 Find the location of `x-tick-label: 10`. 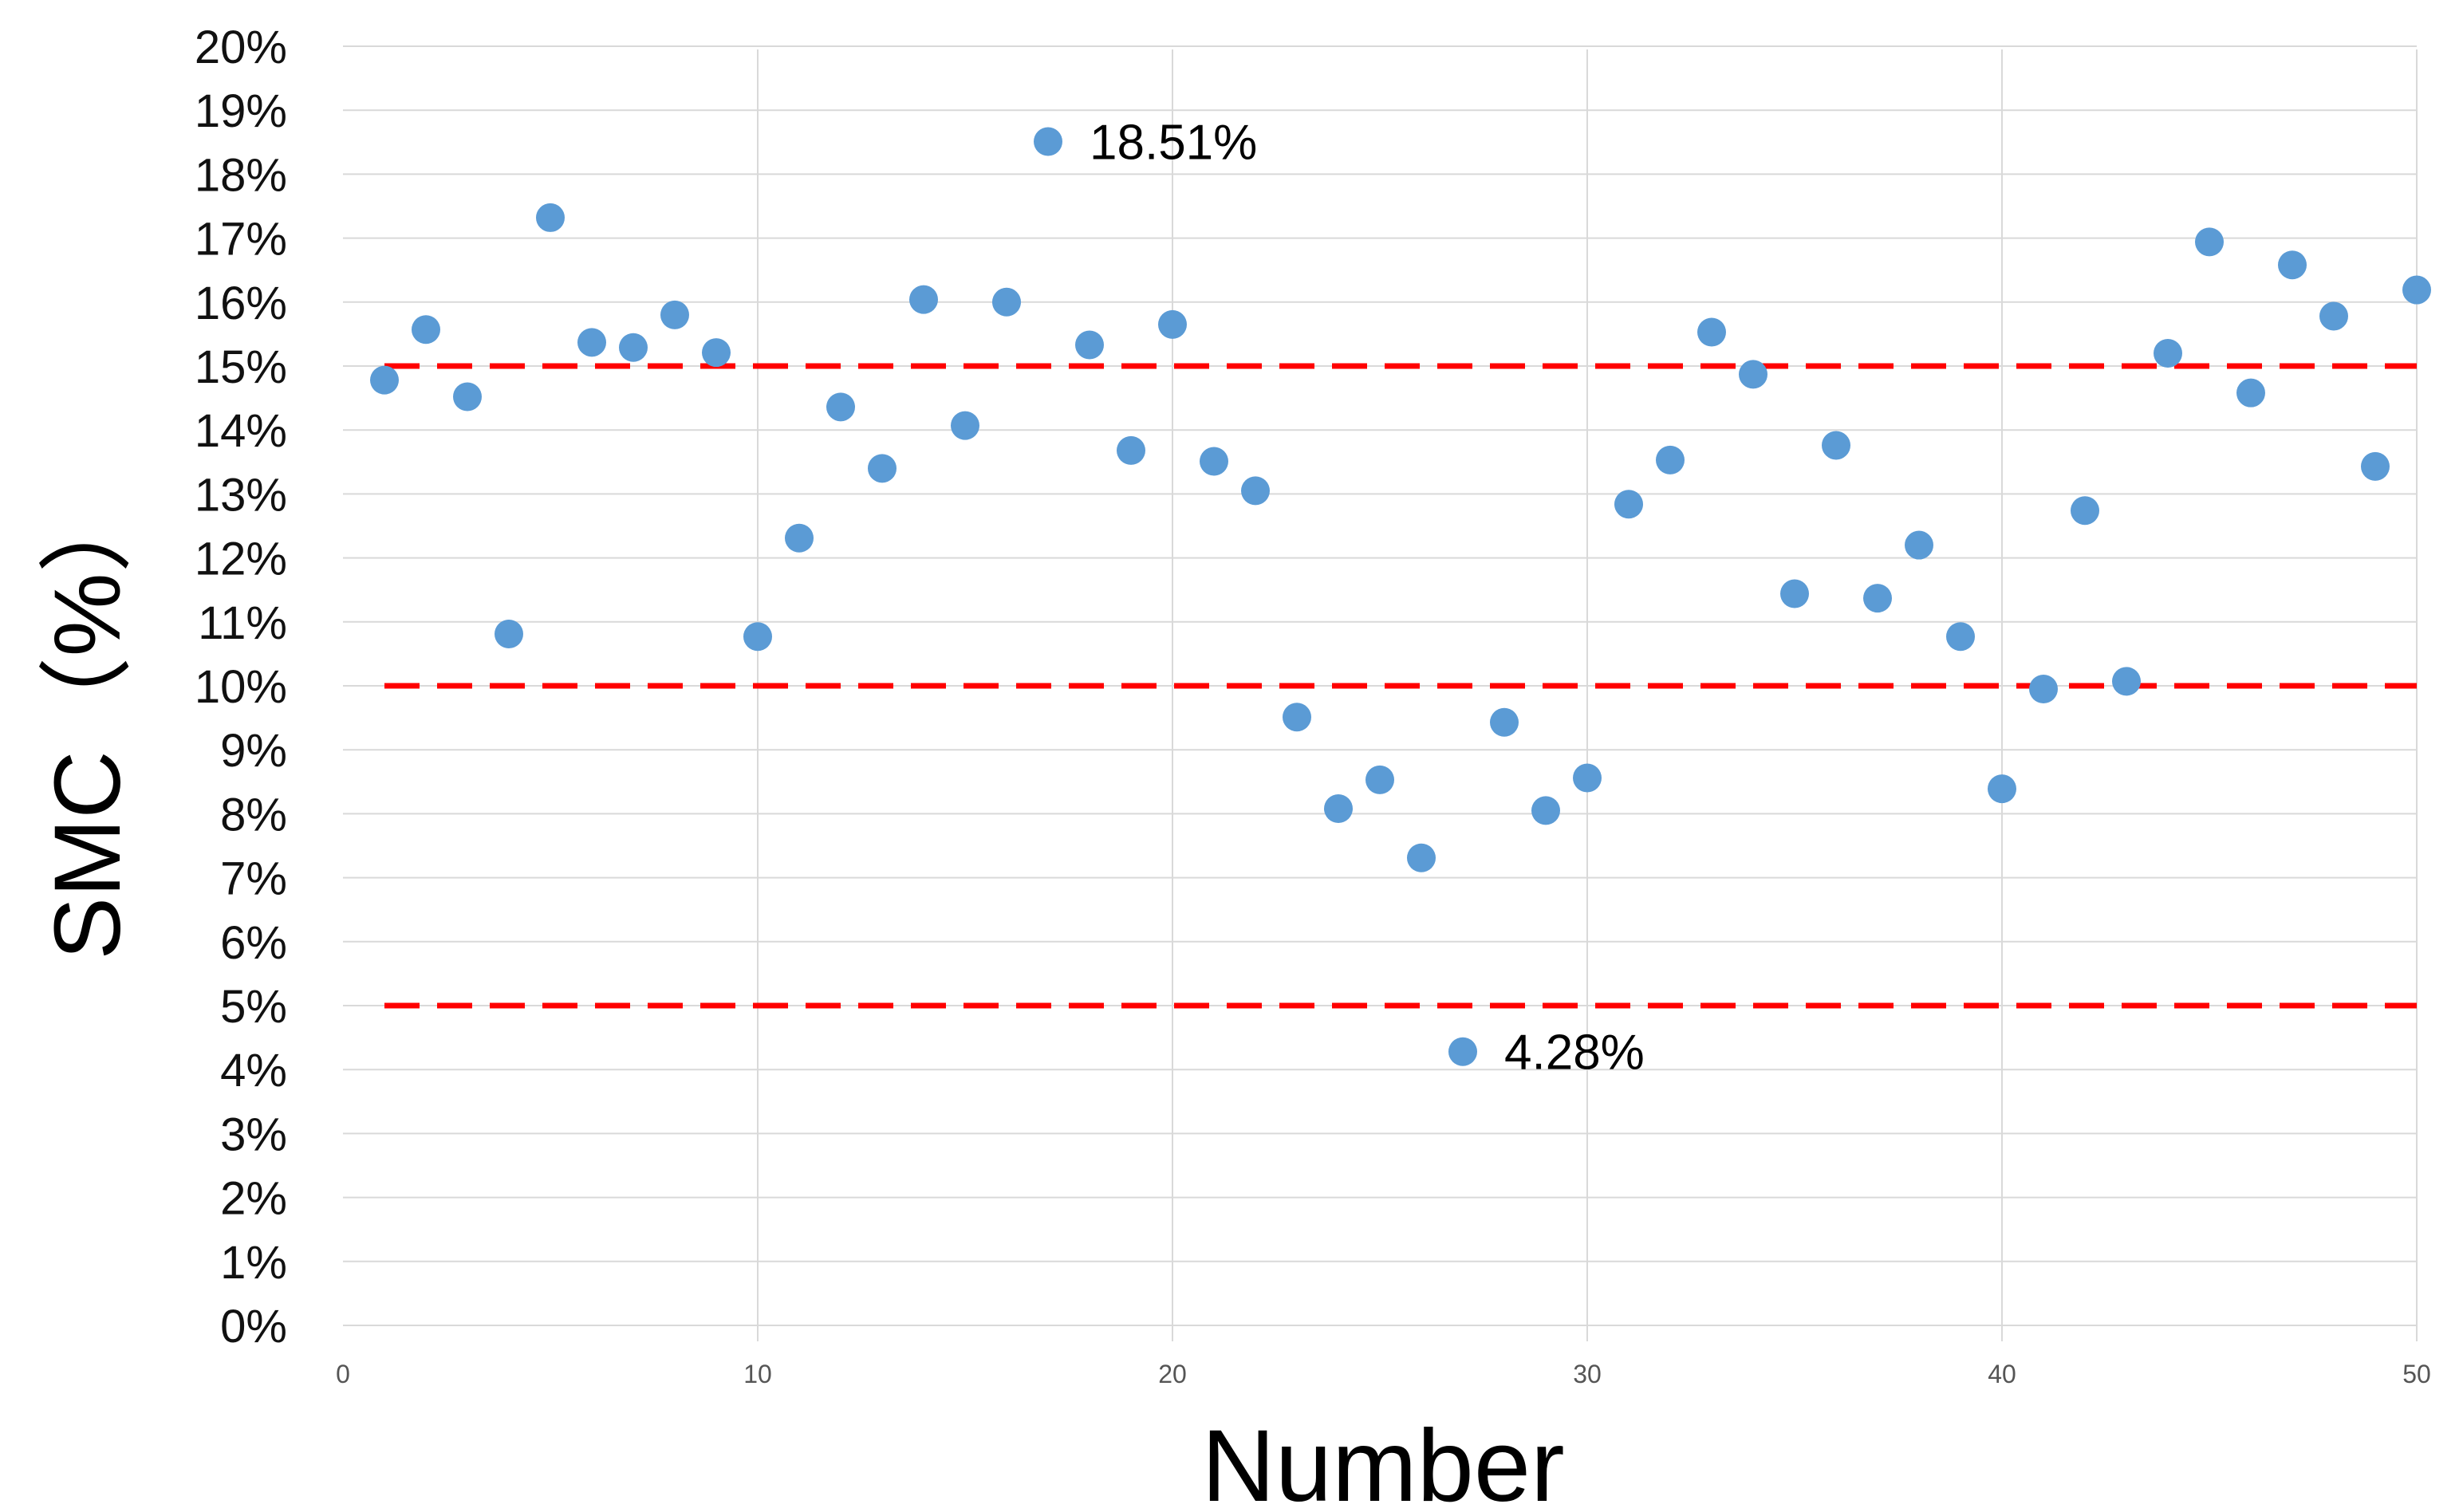

x-tick-label: 10 is located at coordinates (757, 1374).